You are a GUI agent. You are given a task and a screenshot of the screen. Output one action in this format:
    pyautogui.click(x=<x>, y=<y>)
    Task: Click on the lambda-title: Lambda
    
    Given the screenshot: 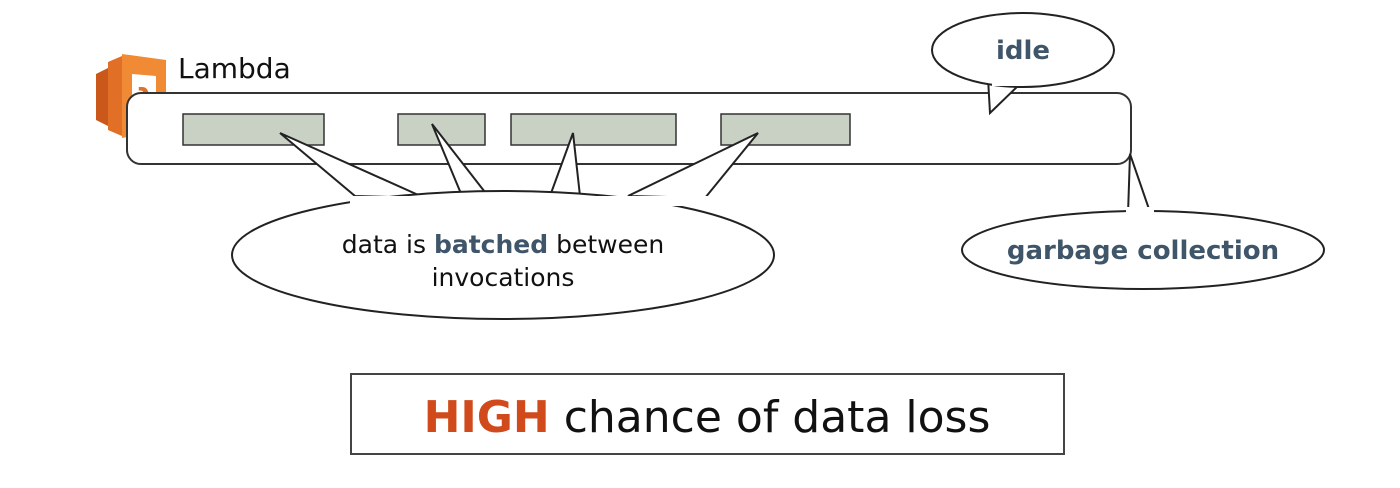 What is the action you would take?
    pyautogui.click(x=234, y=68)
    